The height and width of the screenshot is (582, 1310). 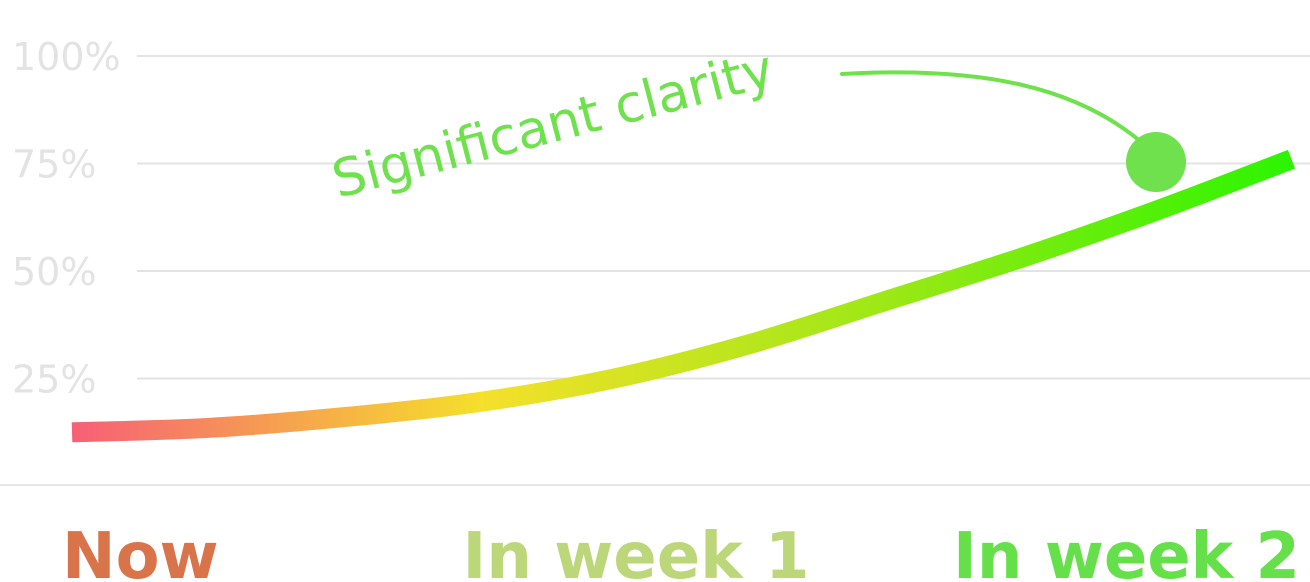 What do you see at coordinates (54, 272) in the screenshot?
I see `y-tick-label: 50%` at bounding box center [54, 272].